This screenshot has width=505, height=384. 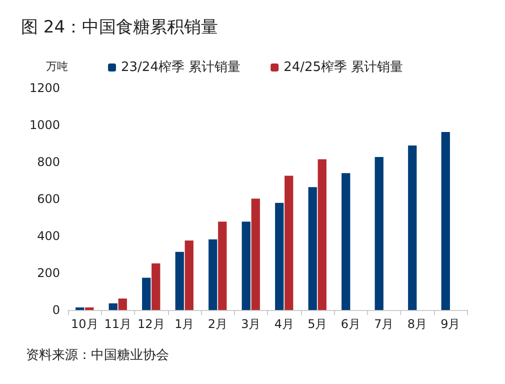 What do you see at coordinates (218, 324) in the screenshot?
I see `x-tick-label: 2月` at bounding box center [218, 324].